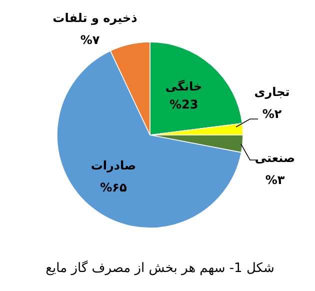 The width and height of the screenshot is (315, 291). I want to click on data-label: %23, so click(183, 105).